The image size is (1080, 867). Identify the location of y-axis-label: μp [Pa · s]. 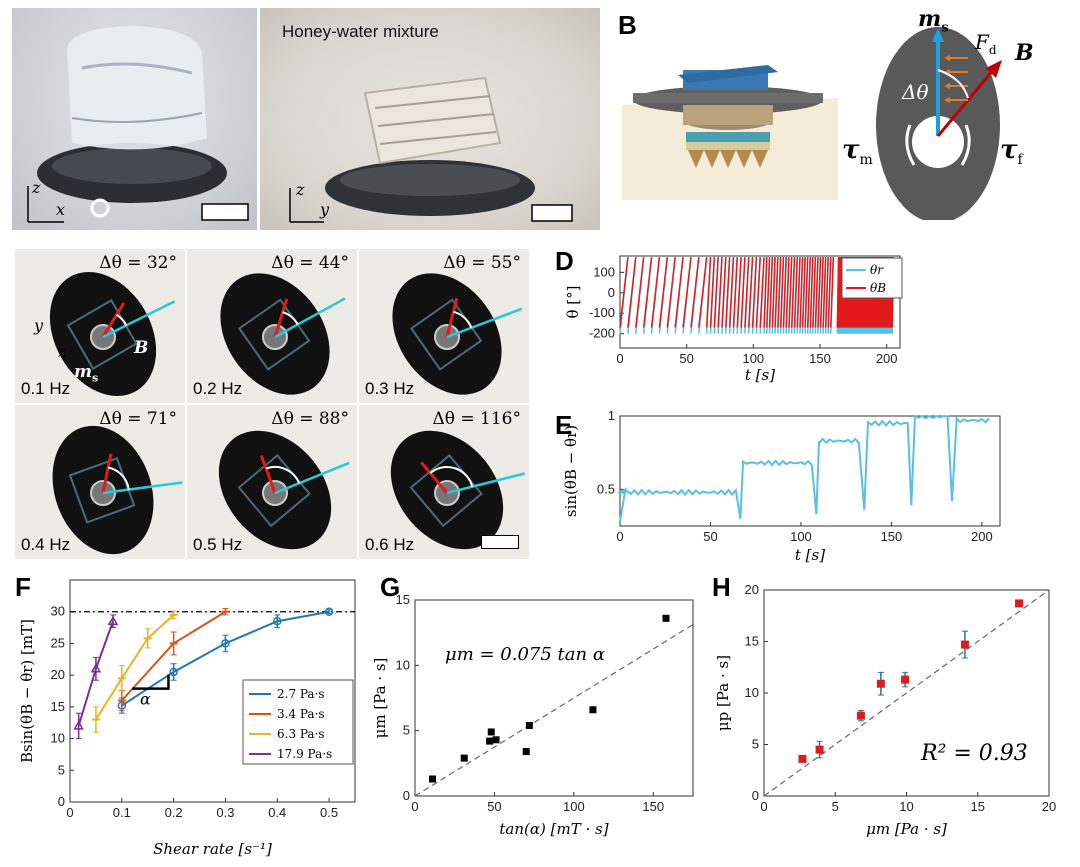
(723, 693).